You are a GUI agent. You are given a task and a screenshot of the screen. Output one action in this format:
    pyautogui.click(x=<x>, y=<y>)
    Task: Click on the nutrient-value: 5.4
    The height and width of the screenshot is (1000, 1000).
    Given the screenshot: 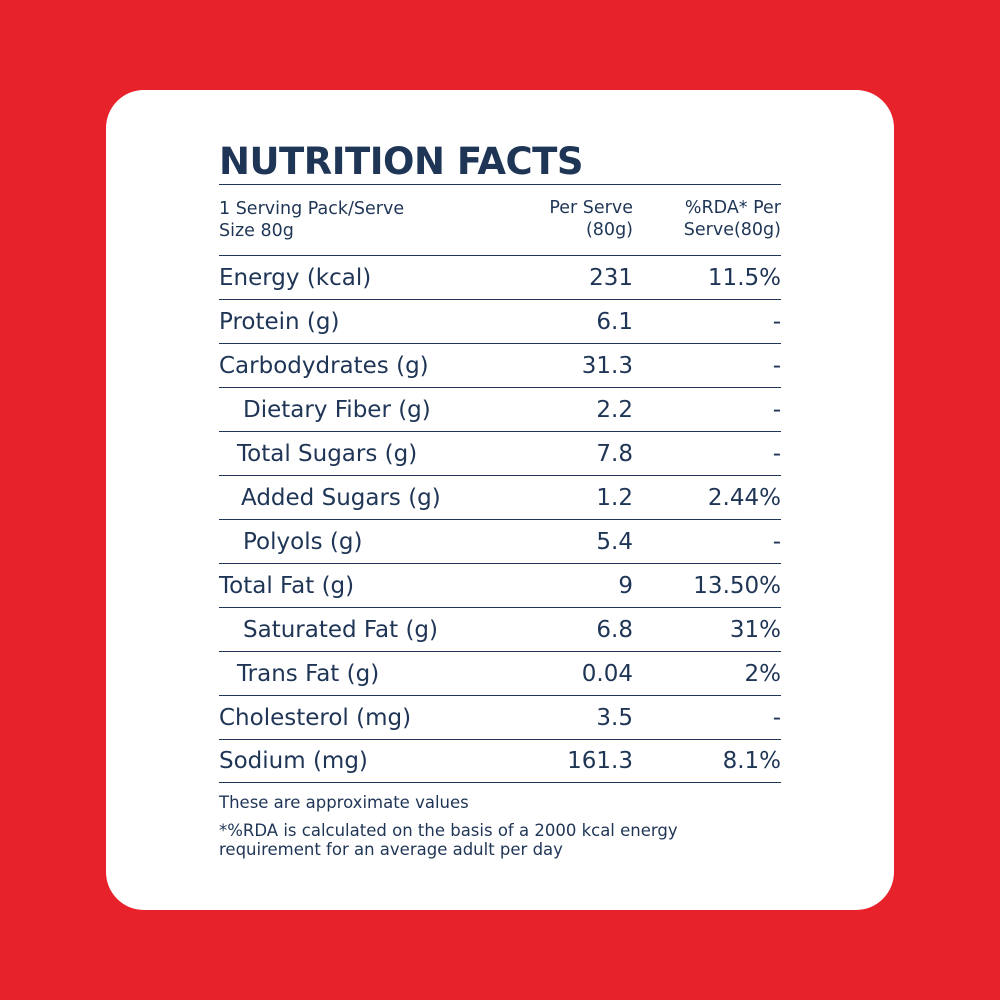 What is the action you would take?
    pyautogui.click(x=614, y=541)
    